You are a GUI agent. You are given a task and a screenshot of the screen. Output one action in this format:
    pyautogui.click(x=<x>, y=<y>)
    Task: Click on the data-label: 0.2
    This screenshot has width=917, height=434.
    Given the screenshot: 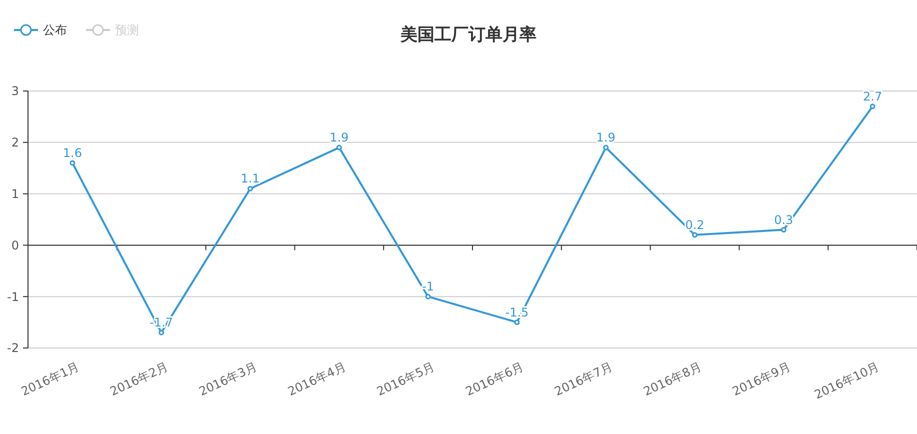 What is the action you would take?
    pyautogui.click(x=694, y=225)
    